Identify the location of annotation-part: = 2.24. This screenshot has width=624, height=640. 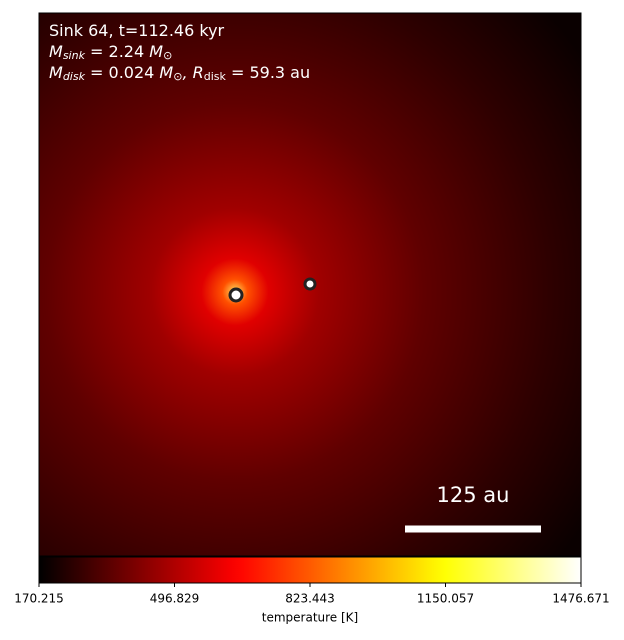
(117, 51).